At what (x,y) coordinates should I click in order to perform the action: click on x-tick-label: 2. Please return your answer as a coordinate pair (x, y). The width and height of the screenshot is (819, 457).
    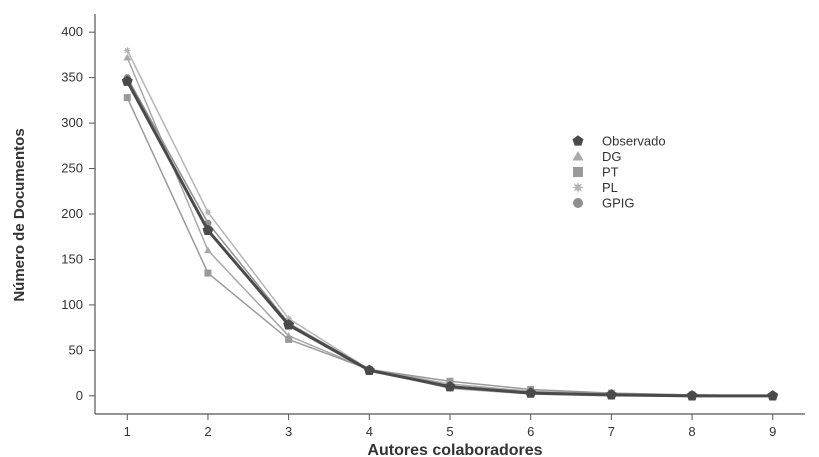
    Looking at the image, I should click on (207, 431).